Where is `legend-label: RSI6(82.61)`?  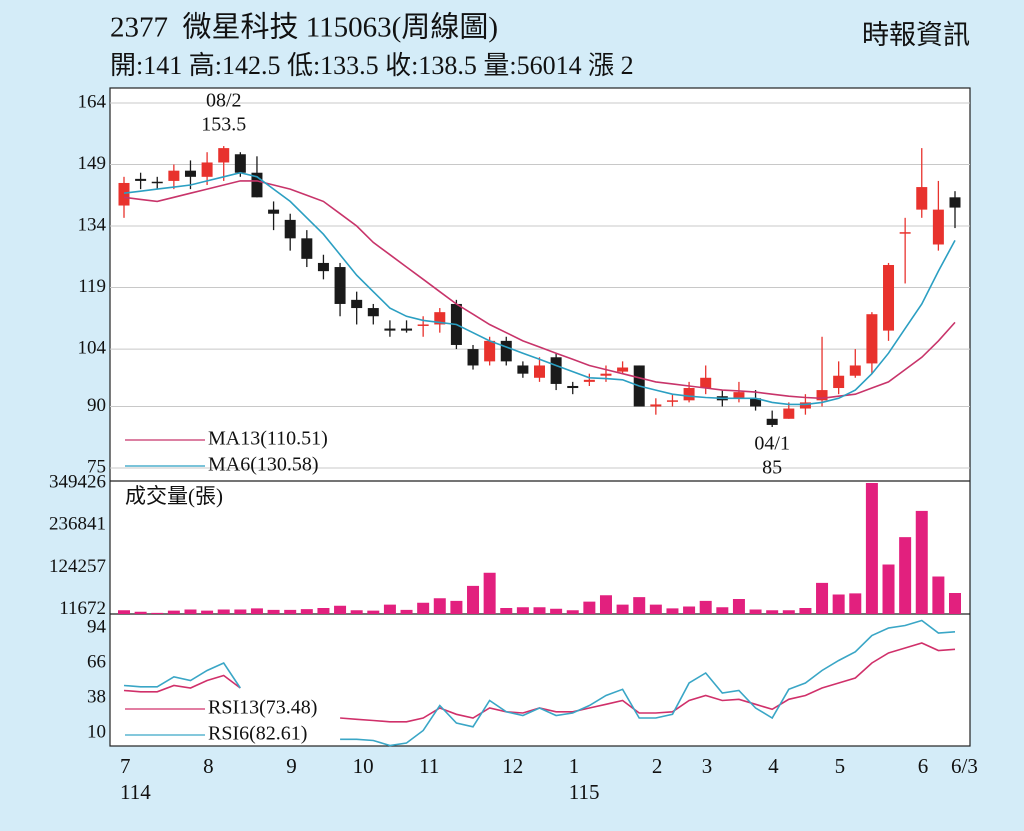
legend-label: RSI6(82.61) is located at coordinates (257, 734).